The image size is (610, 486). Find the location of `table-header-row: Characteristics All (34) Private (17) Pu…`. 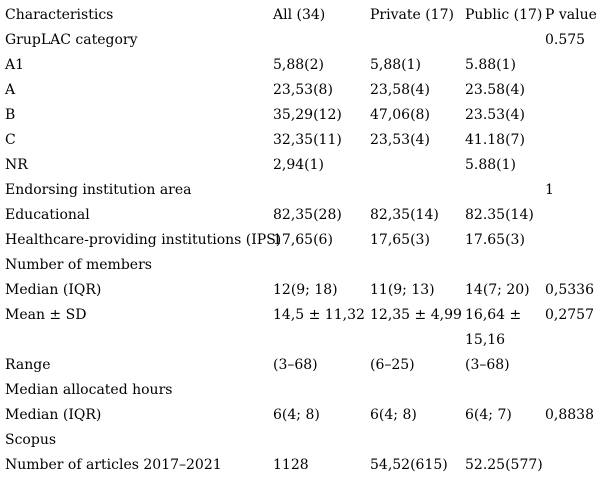

table-header-row: Characteristics All (34) Private (17) Pu… is located at coordinates (305, 15).